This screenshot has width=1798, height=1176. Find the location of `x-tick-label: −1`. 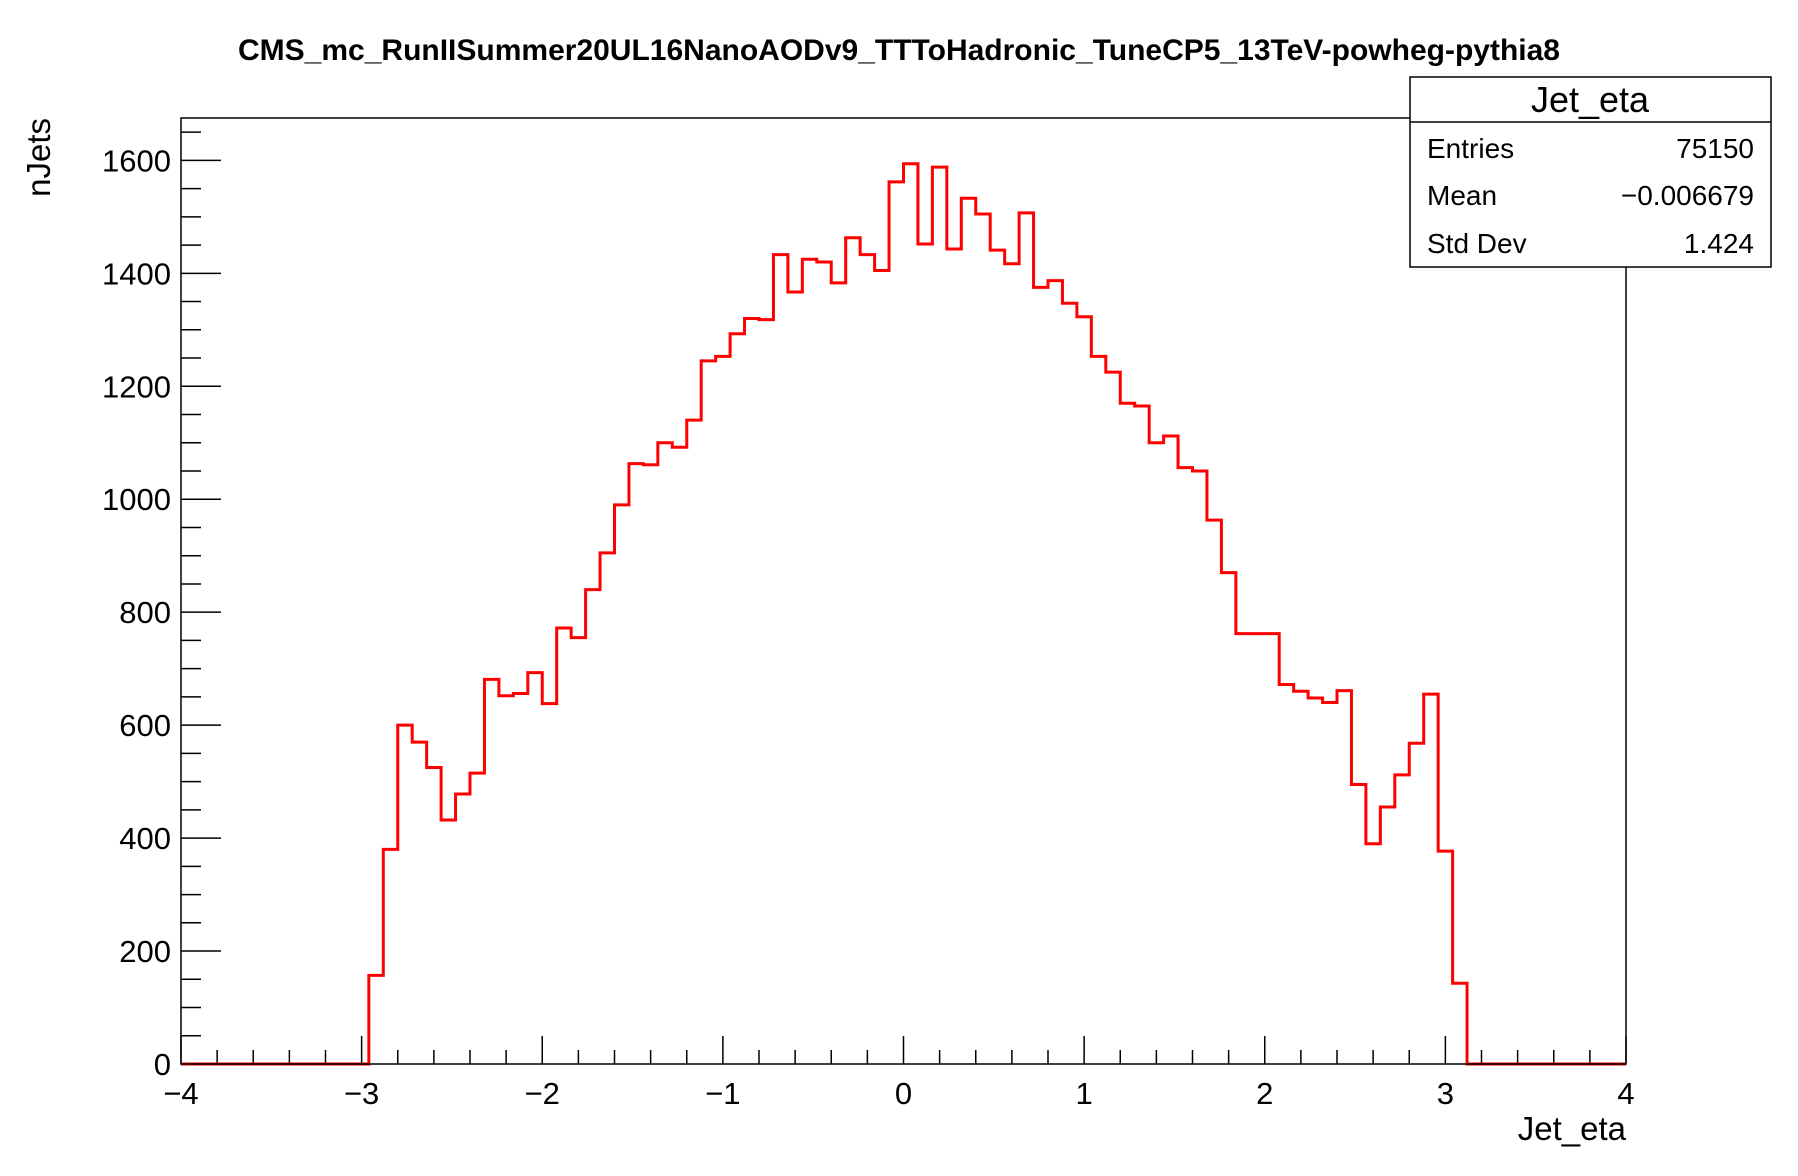

x-tick-label: −1 is located at coordinates (722, 1093).